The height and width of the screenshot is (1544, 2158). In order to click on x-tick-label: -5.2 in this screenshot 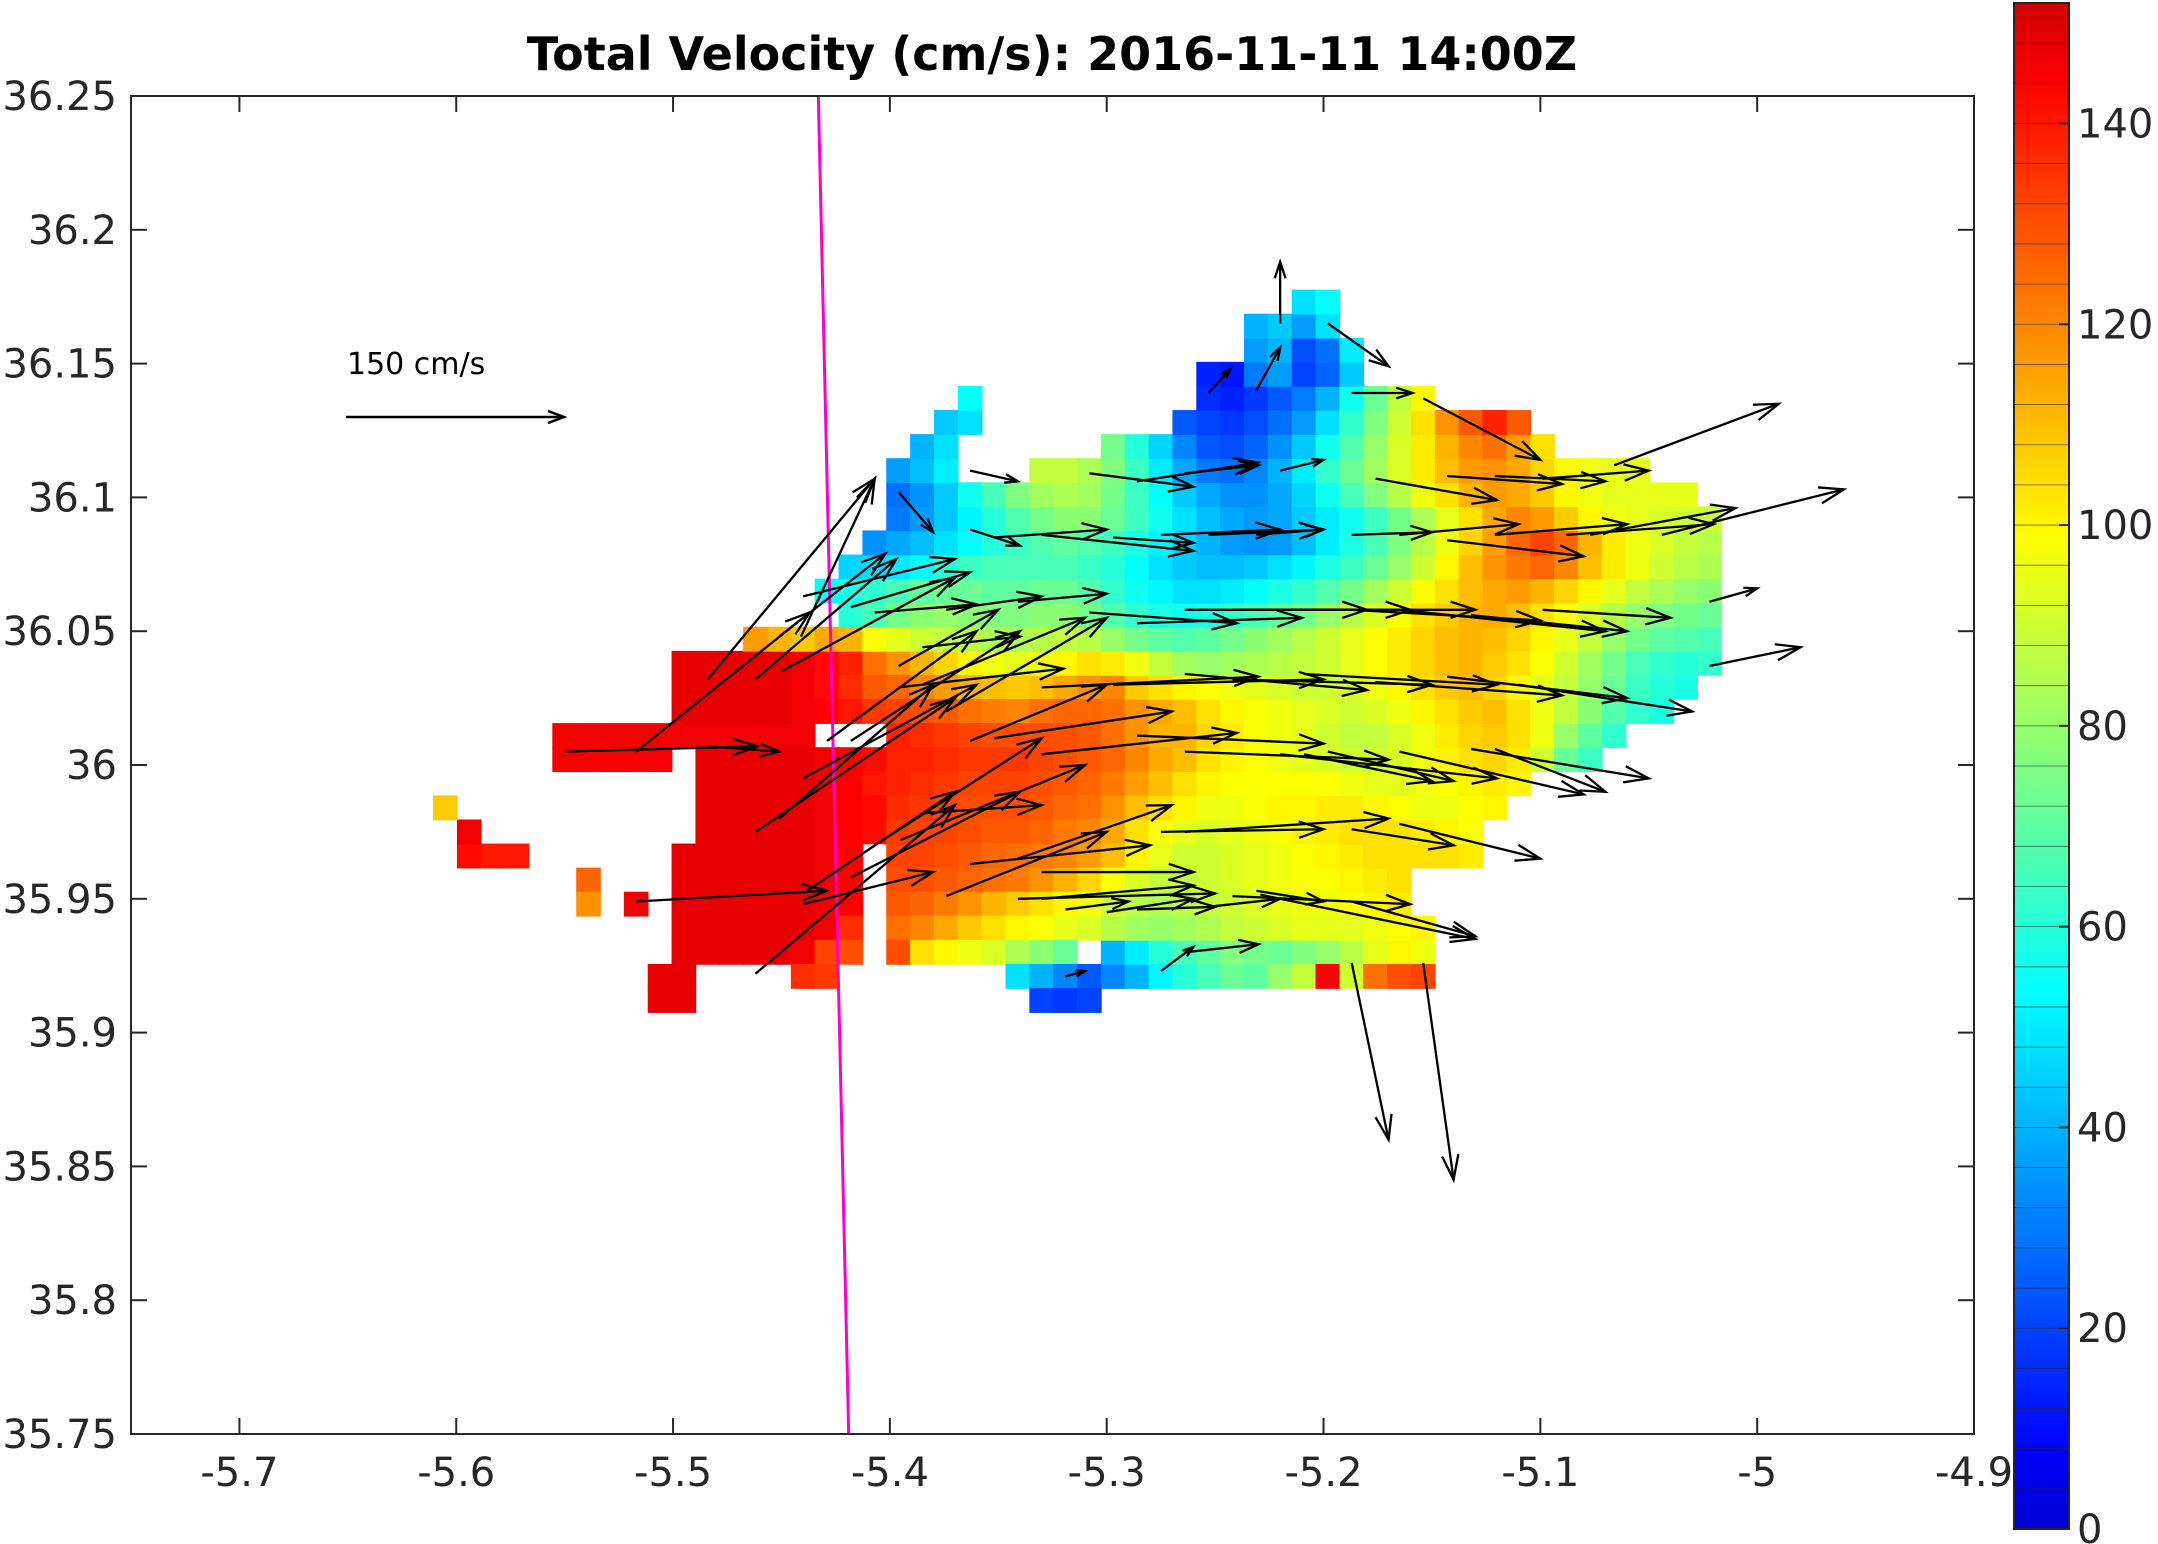, I will do `click(1324, 1473)`.